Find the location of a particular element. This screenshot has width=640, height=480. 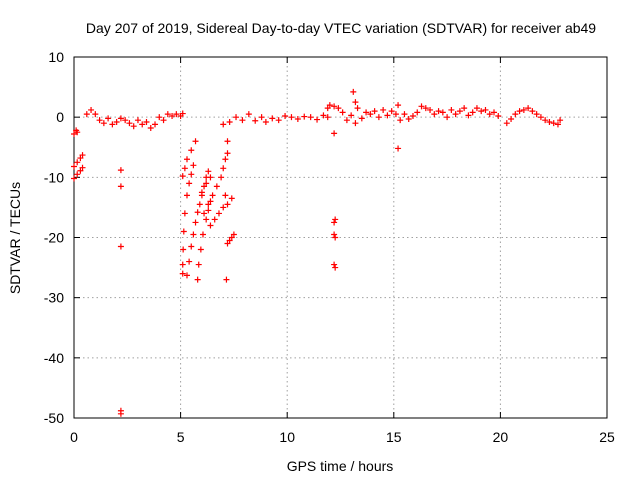

x-axis-label: GPS time / hours is located at coordinates (340, 466).